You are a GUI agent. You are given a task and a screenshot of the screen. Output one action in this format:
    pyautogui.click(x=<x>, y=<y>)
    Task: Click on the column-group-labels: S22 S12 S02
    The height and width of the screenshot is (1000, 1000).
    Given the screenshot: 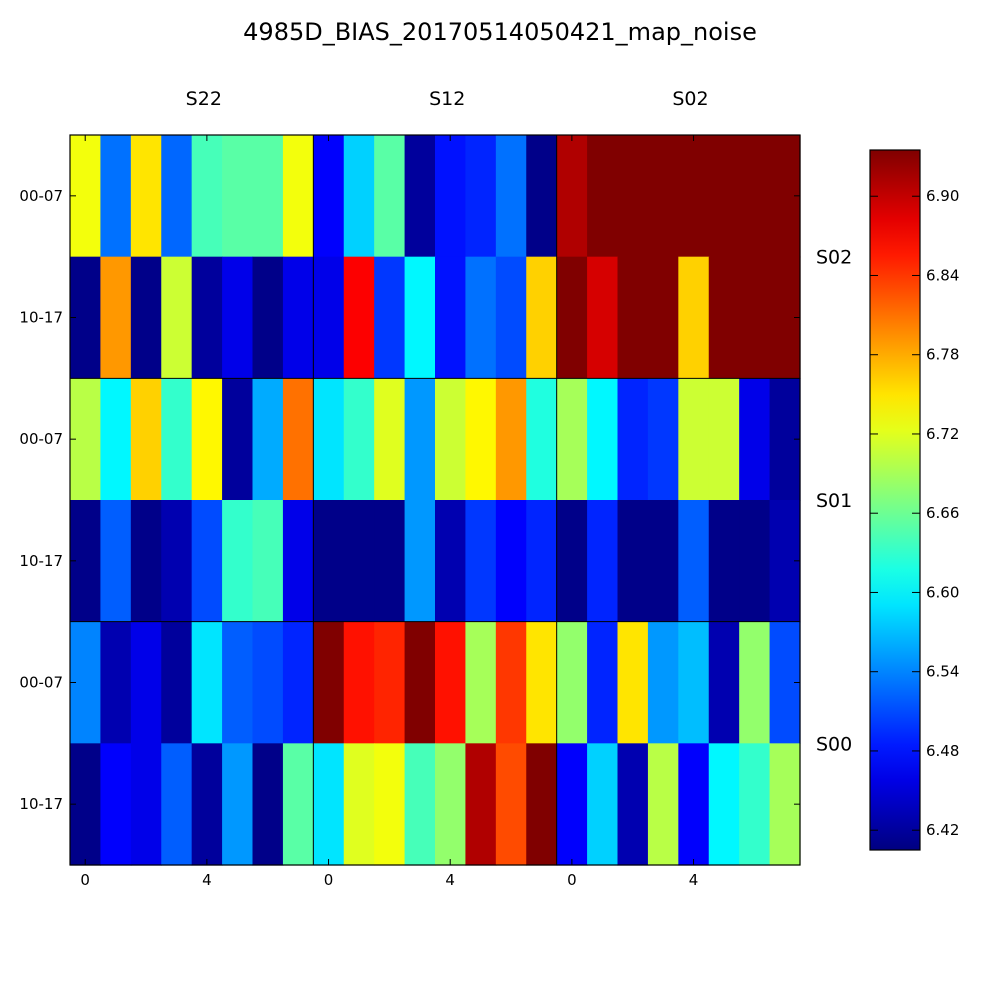 What is the action you would take?
    pyautogui.click(x=447, y=99)
    